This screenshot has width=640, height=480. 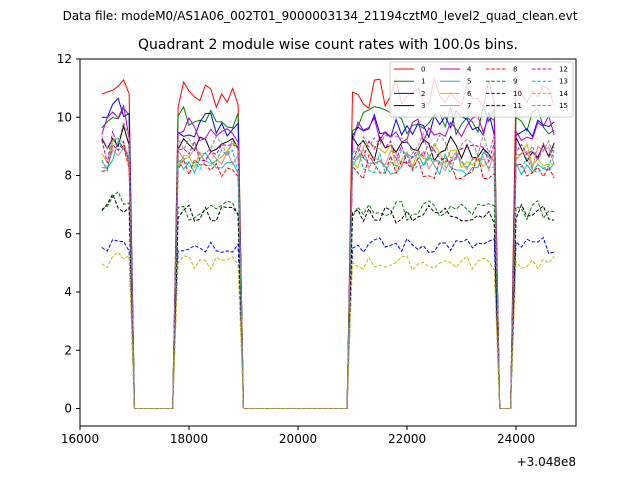 I want to click on x-tick-label: 22000, so click(x=407, y=439).